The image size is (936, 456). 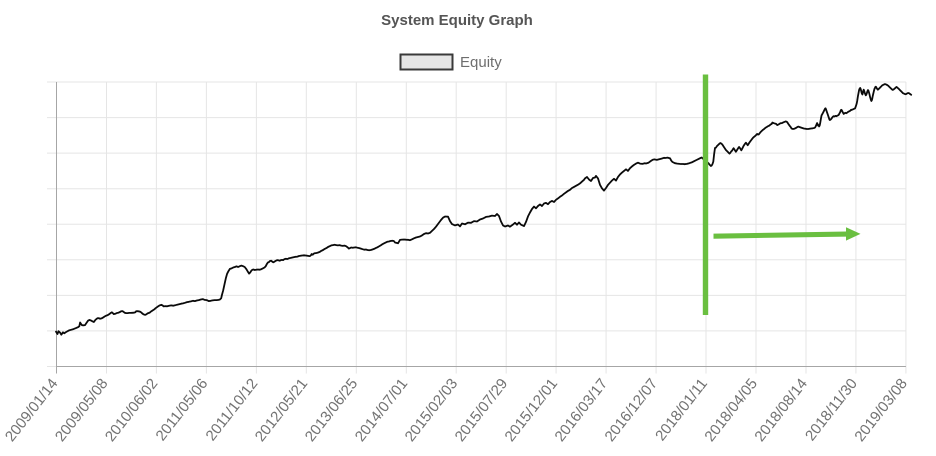 What do you see at coordinates (481, 62) in the screenshot?
I see `svg-text: Equity` at bounding box center [481, 62].